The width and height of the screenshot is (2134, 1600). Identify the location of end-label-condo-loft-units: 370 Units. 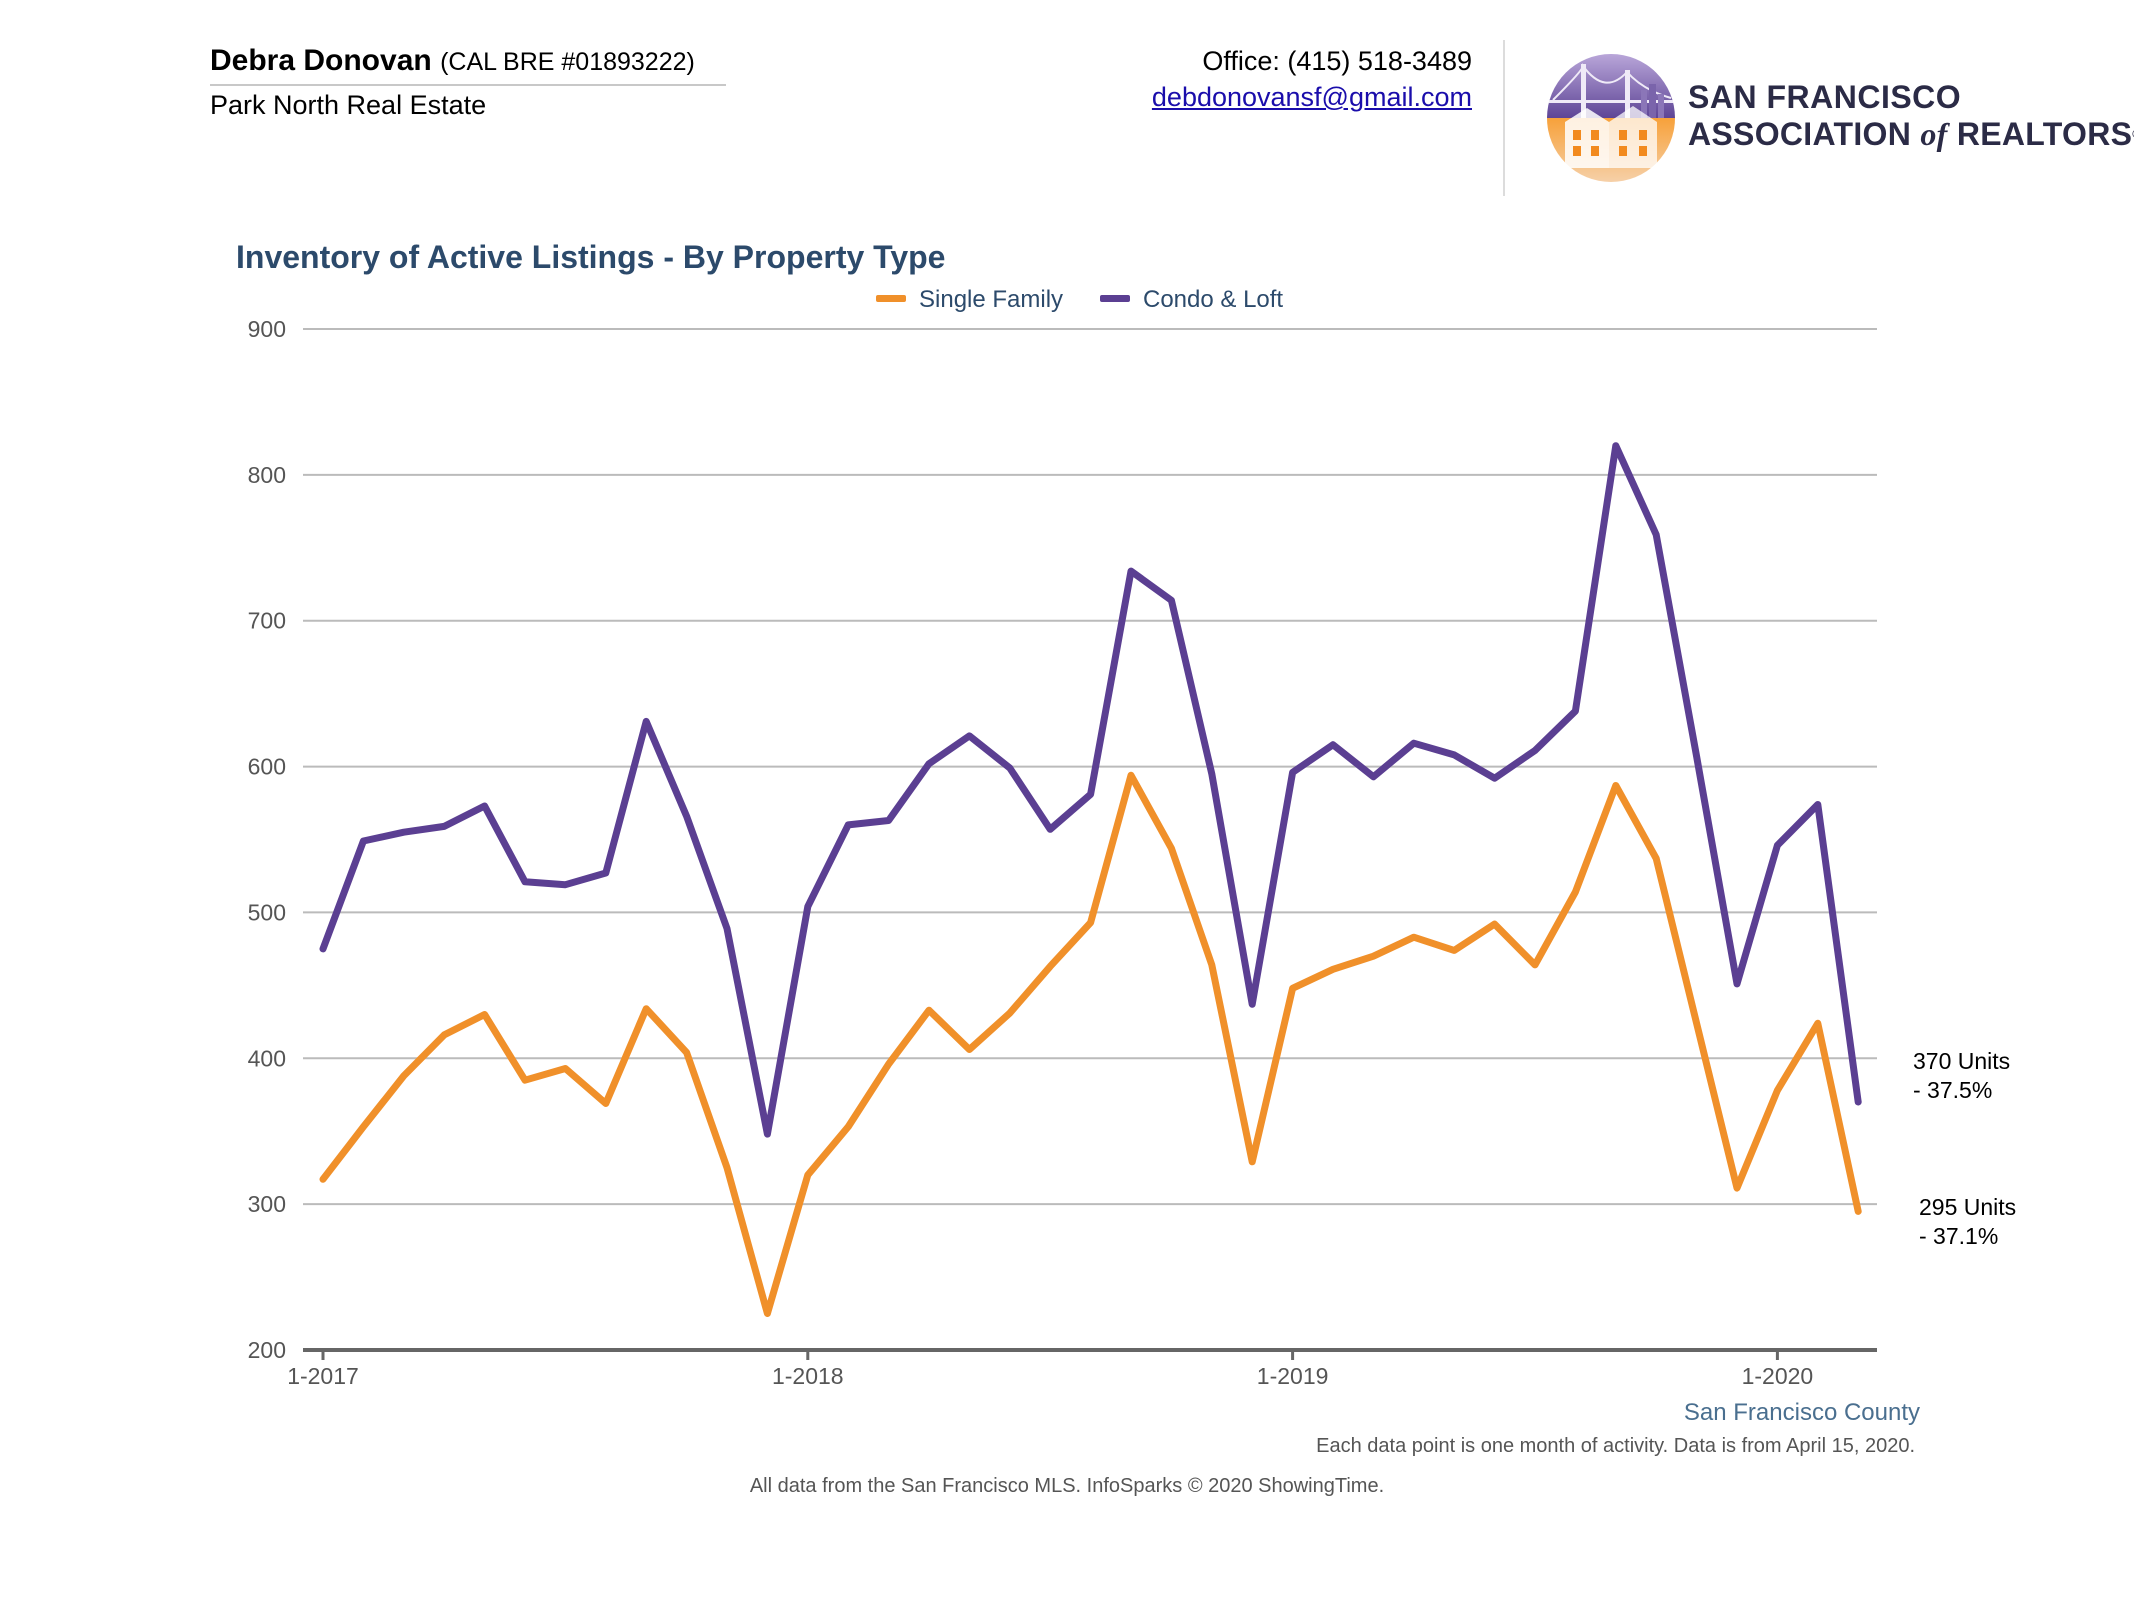
(1961, 1061).